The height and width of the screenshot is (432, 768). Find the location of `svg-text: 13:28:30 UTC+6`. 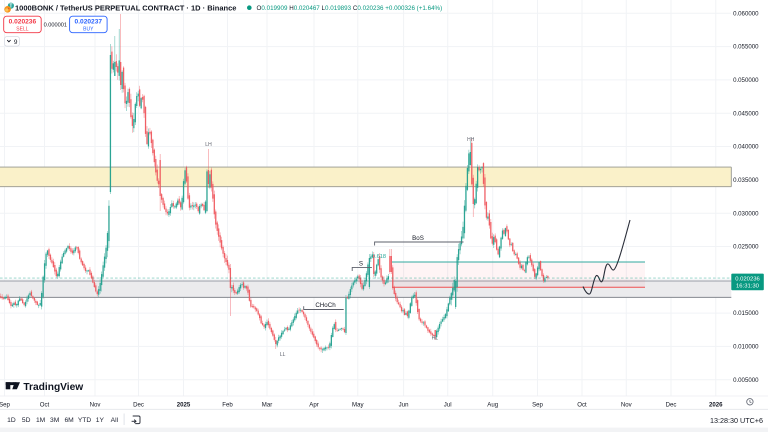

svg-text: 13:28:30 UTC+6 is located at coordinates (736, 420).